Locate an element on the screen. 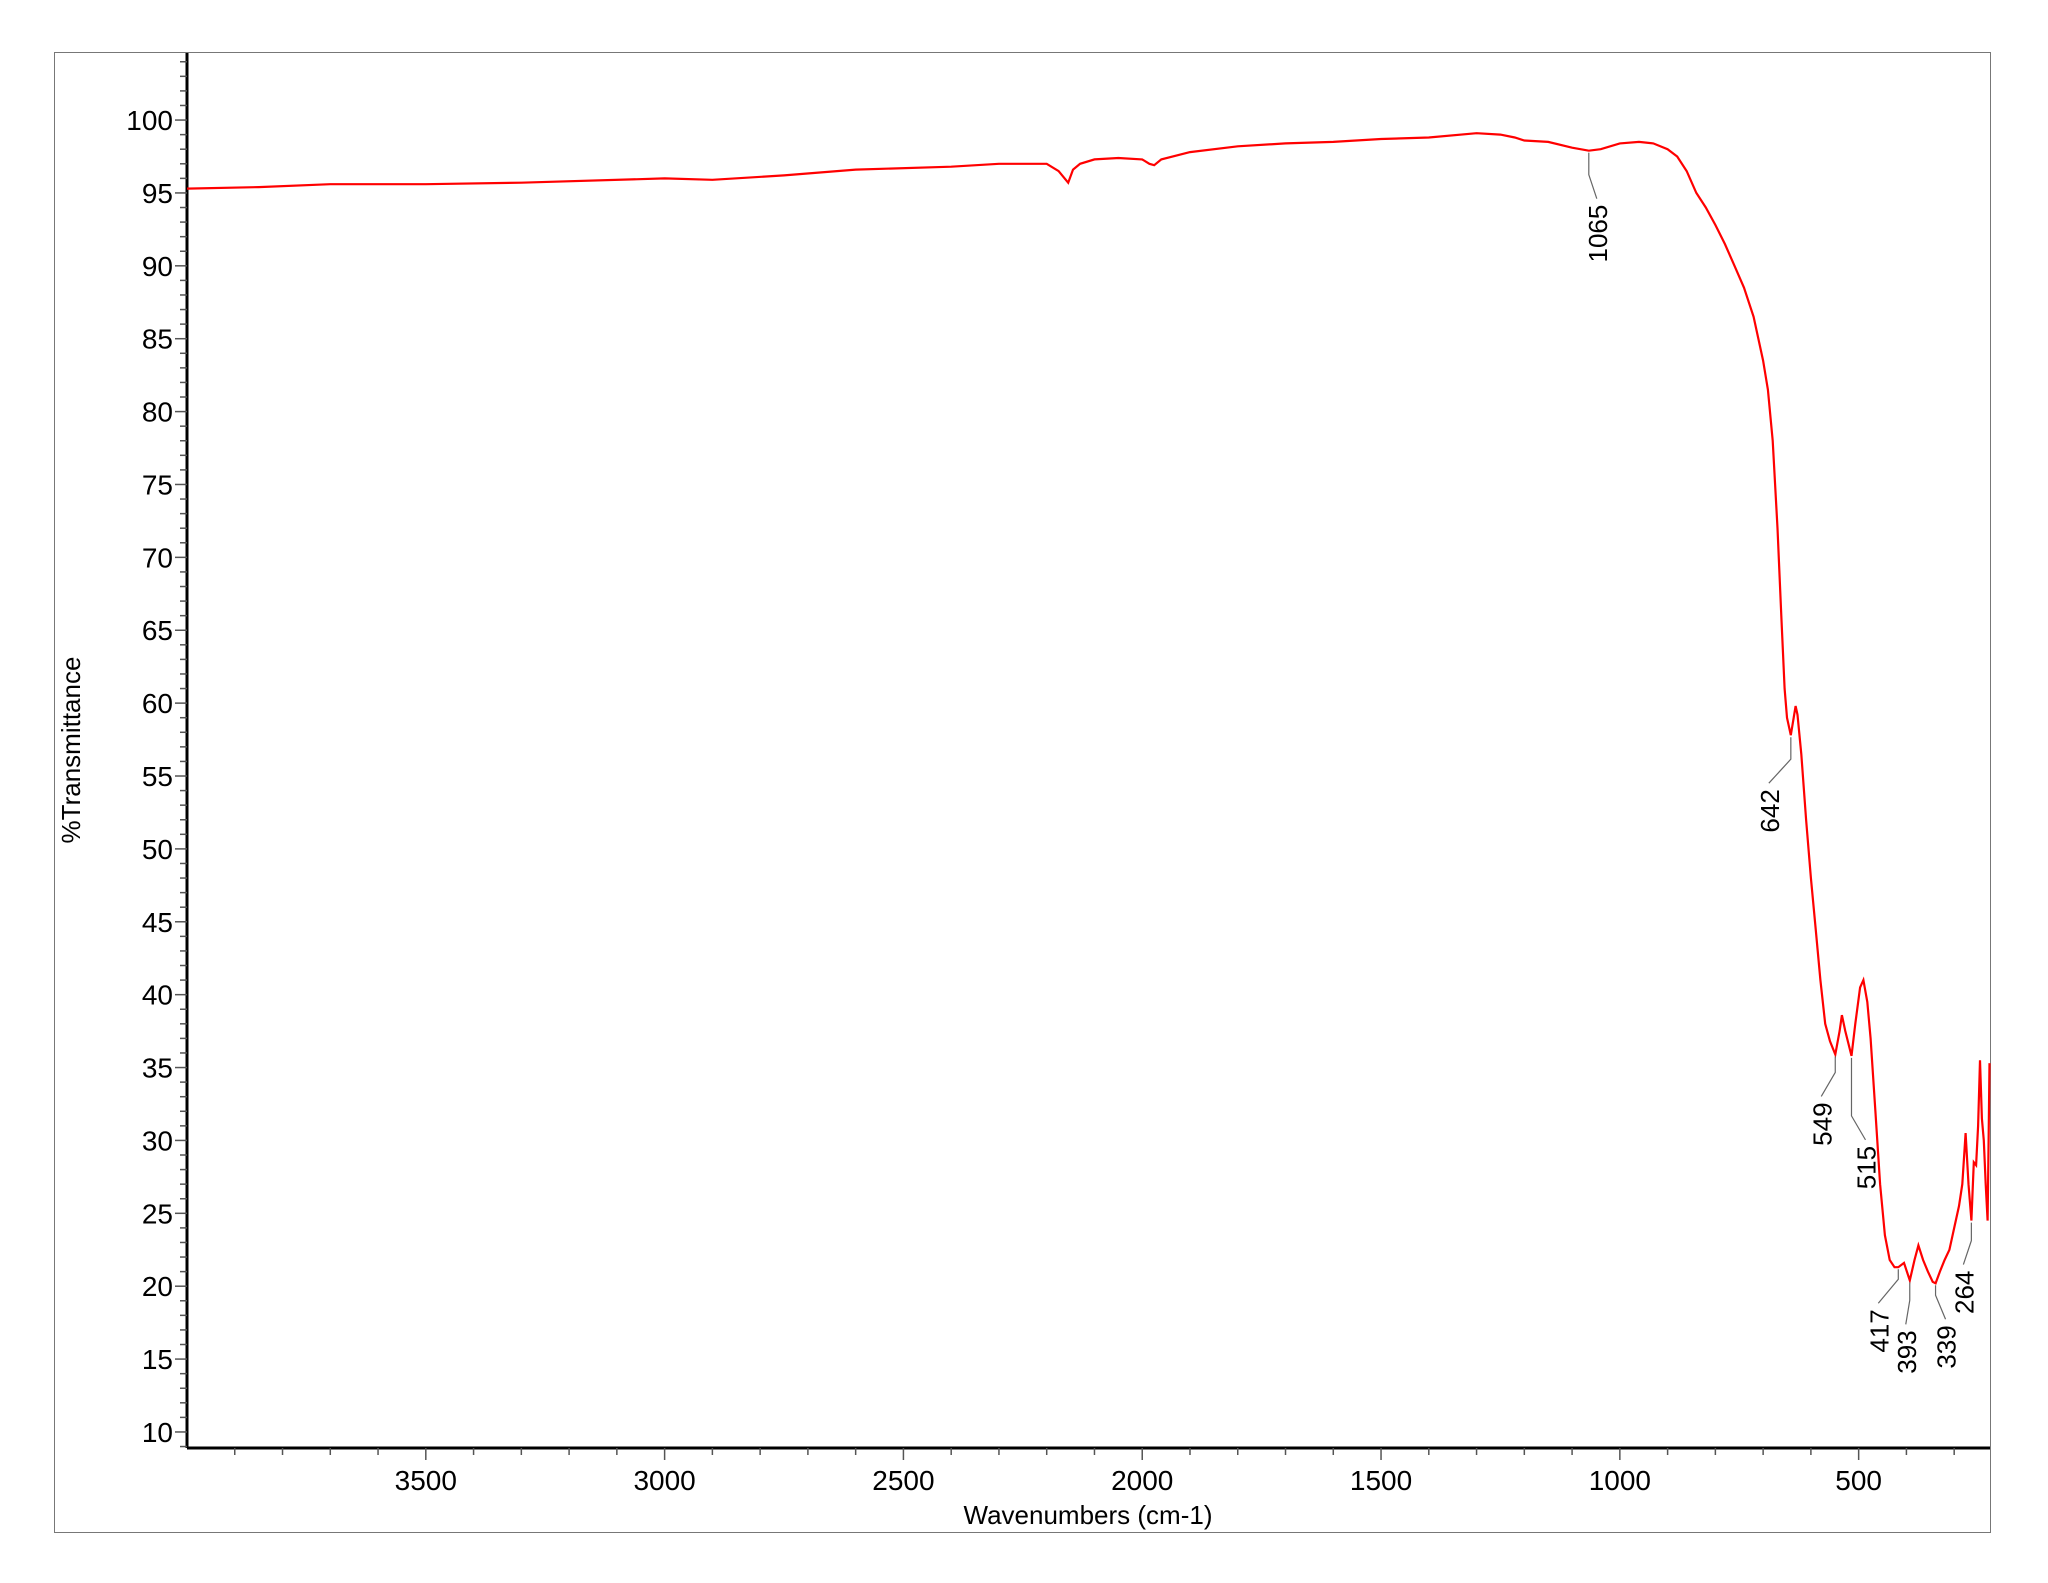  y-tick-label: 35 is located at coordinates (157, 1068).